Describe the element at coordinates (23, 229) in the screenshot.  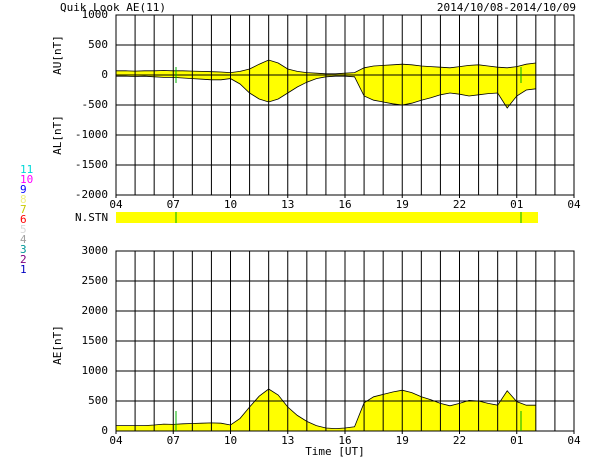
I see `station-label: 5` at that location.